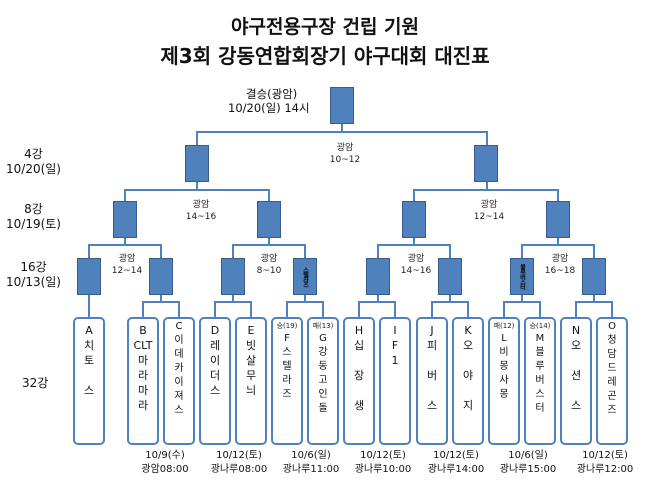 This screenshot has height=486, width=650. I want to click on team-box-k: K 오 야 지, so click(468, 381).